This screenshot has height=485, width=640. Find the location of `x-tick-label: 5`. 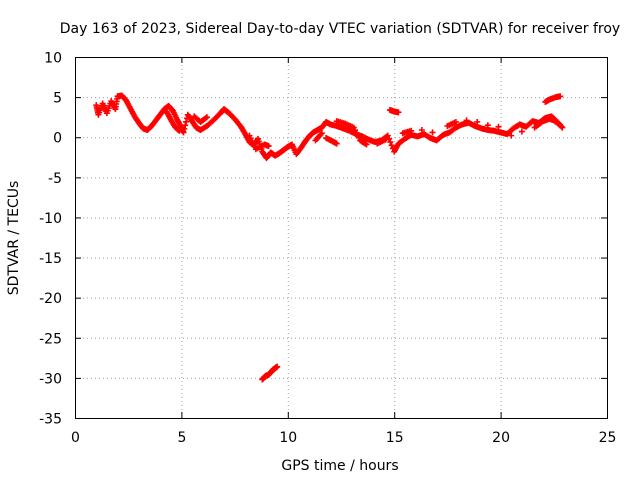

x-tick-label: 5 is located at coordinates (181, 438).